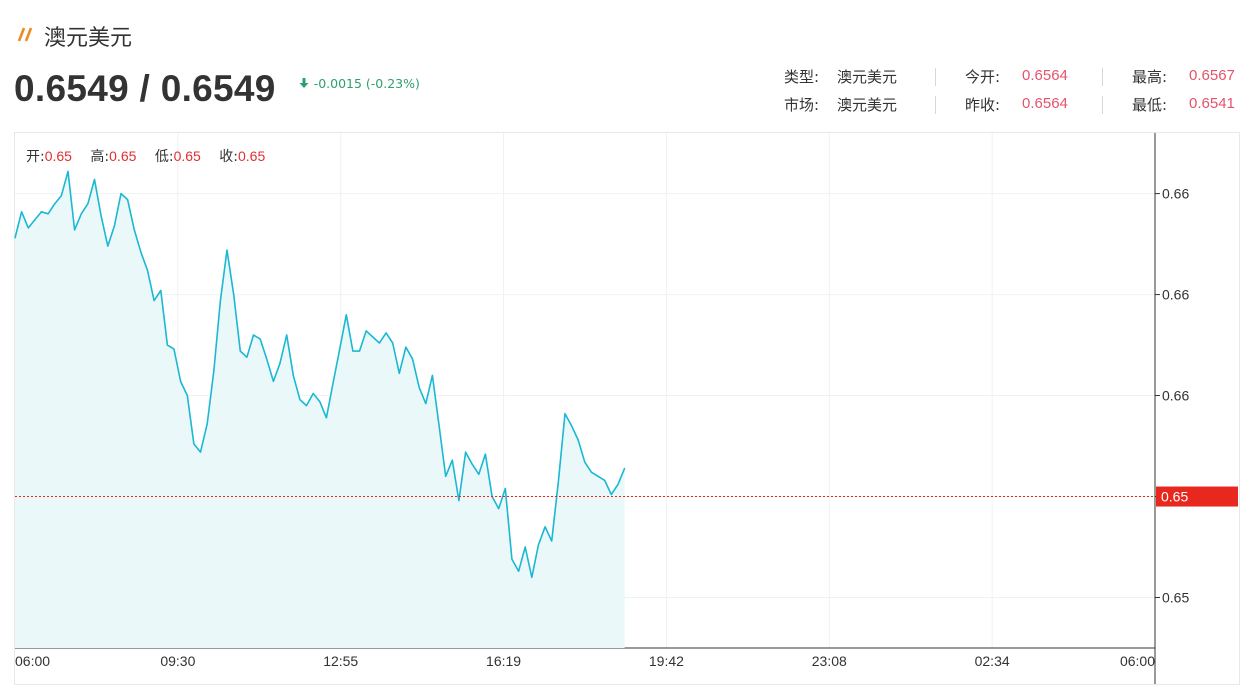 This screenshot has width=1249, height=692. I want to click on x-tick-label: 12:55, so click(340, 661).